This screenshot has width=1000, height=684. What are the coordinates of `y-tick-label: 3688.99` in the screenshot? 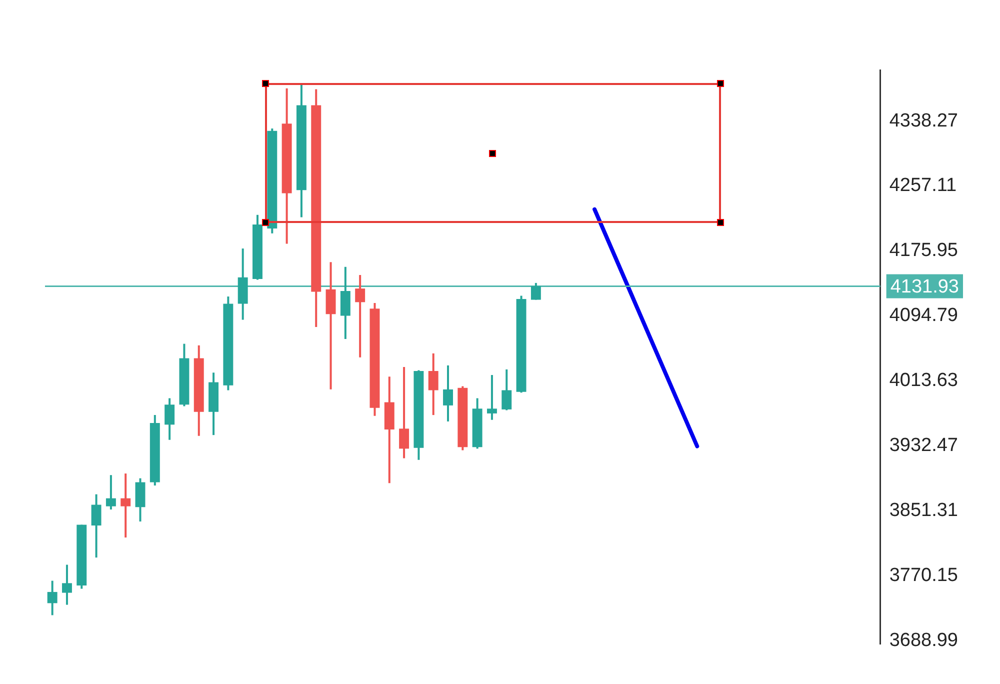 It's located at (923, 641).